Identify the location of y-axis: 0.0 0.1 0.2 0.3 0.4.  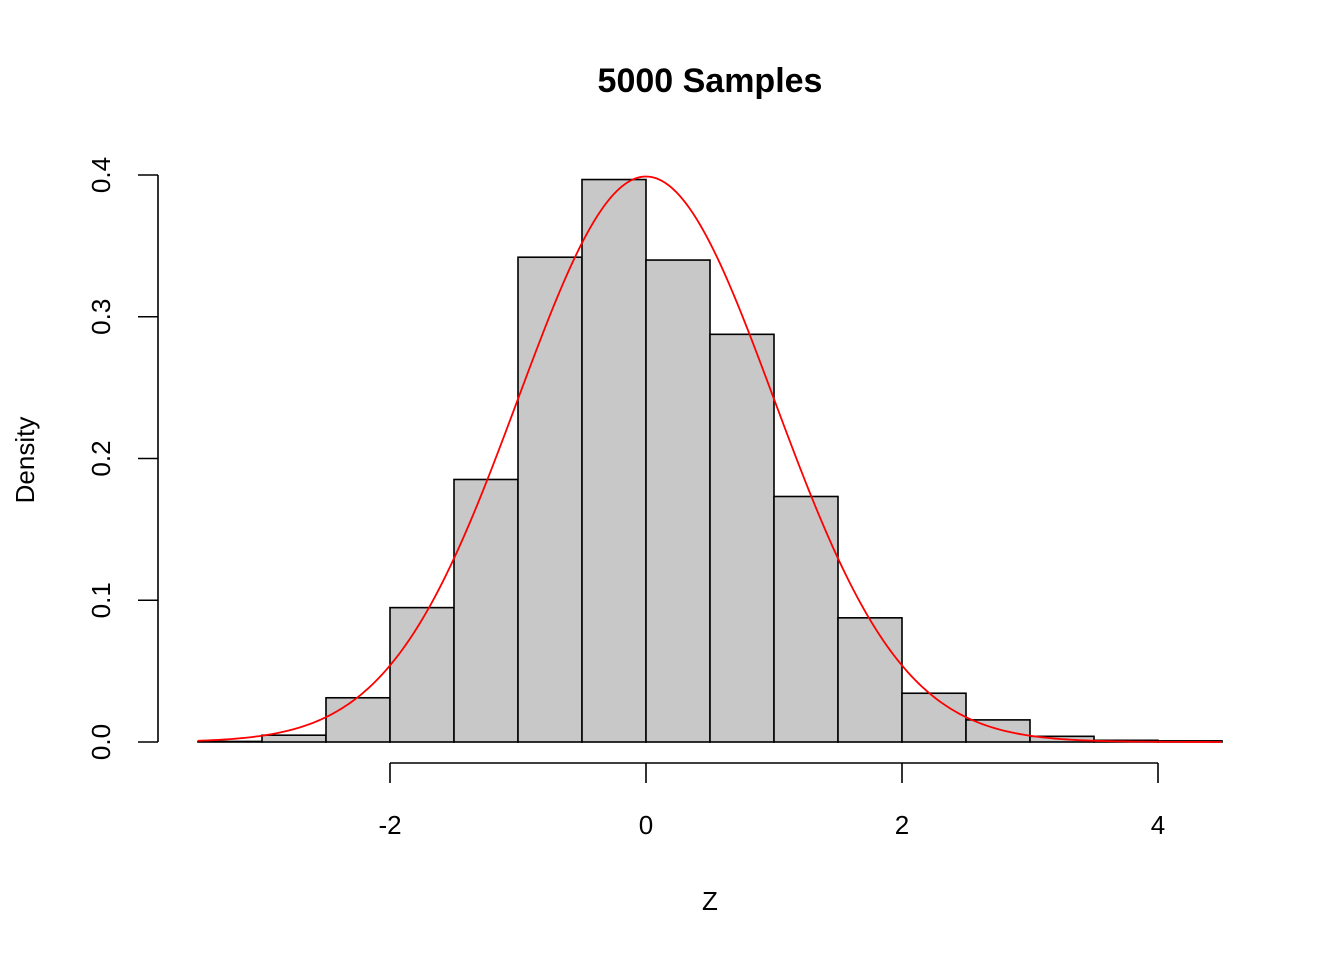
(122, 458).